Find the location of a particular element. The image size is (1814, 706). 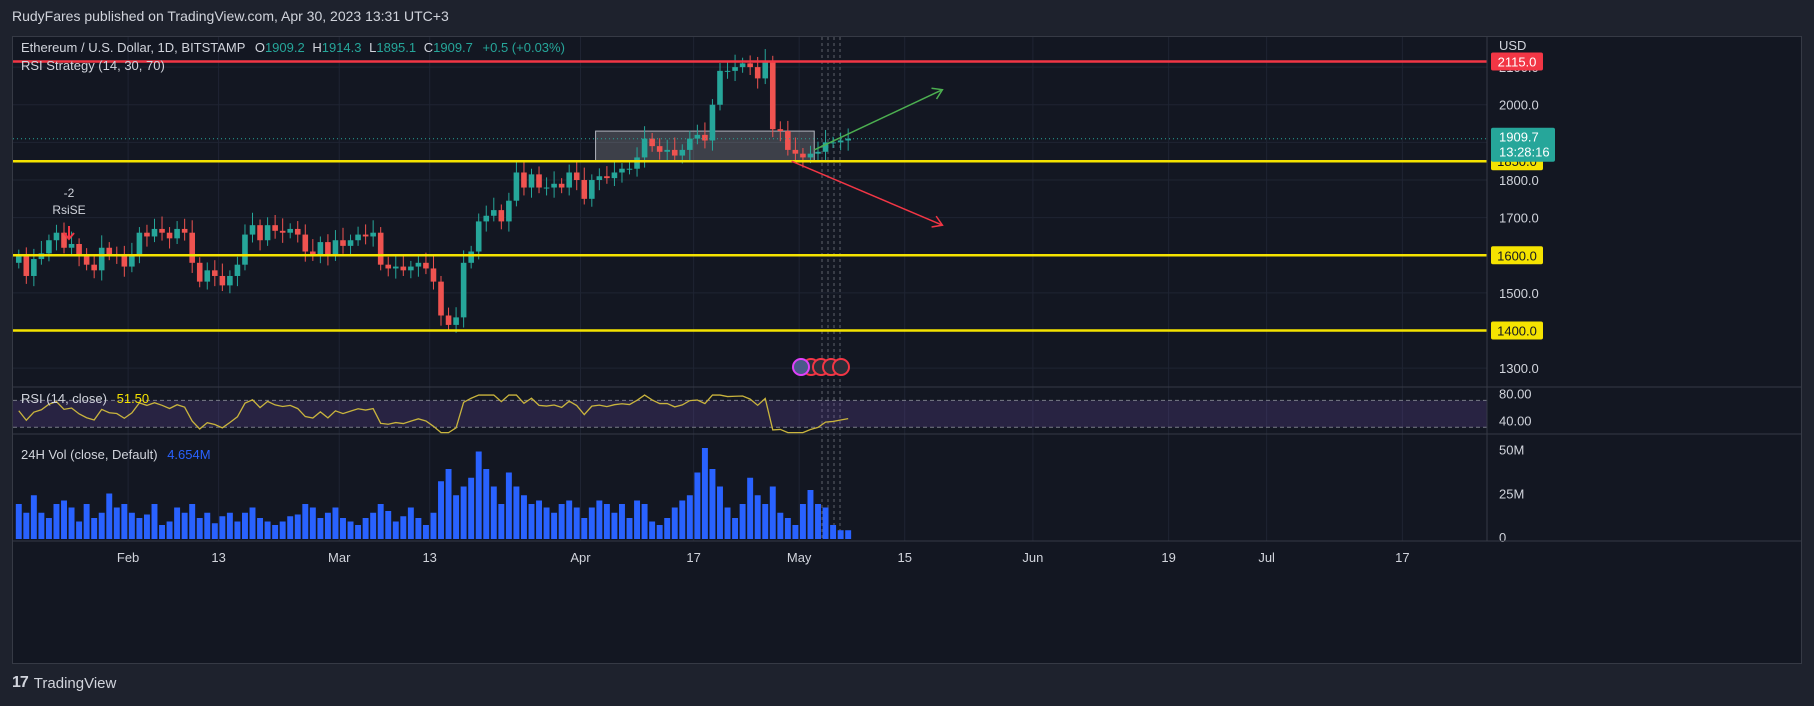

rsise-signal: -2 RsiSE is located at coordinates (69, 213).